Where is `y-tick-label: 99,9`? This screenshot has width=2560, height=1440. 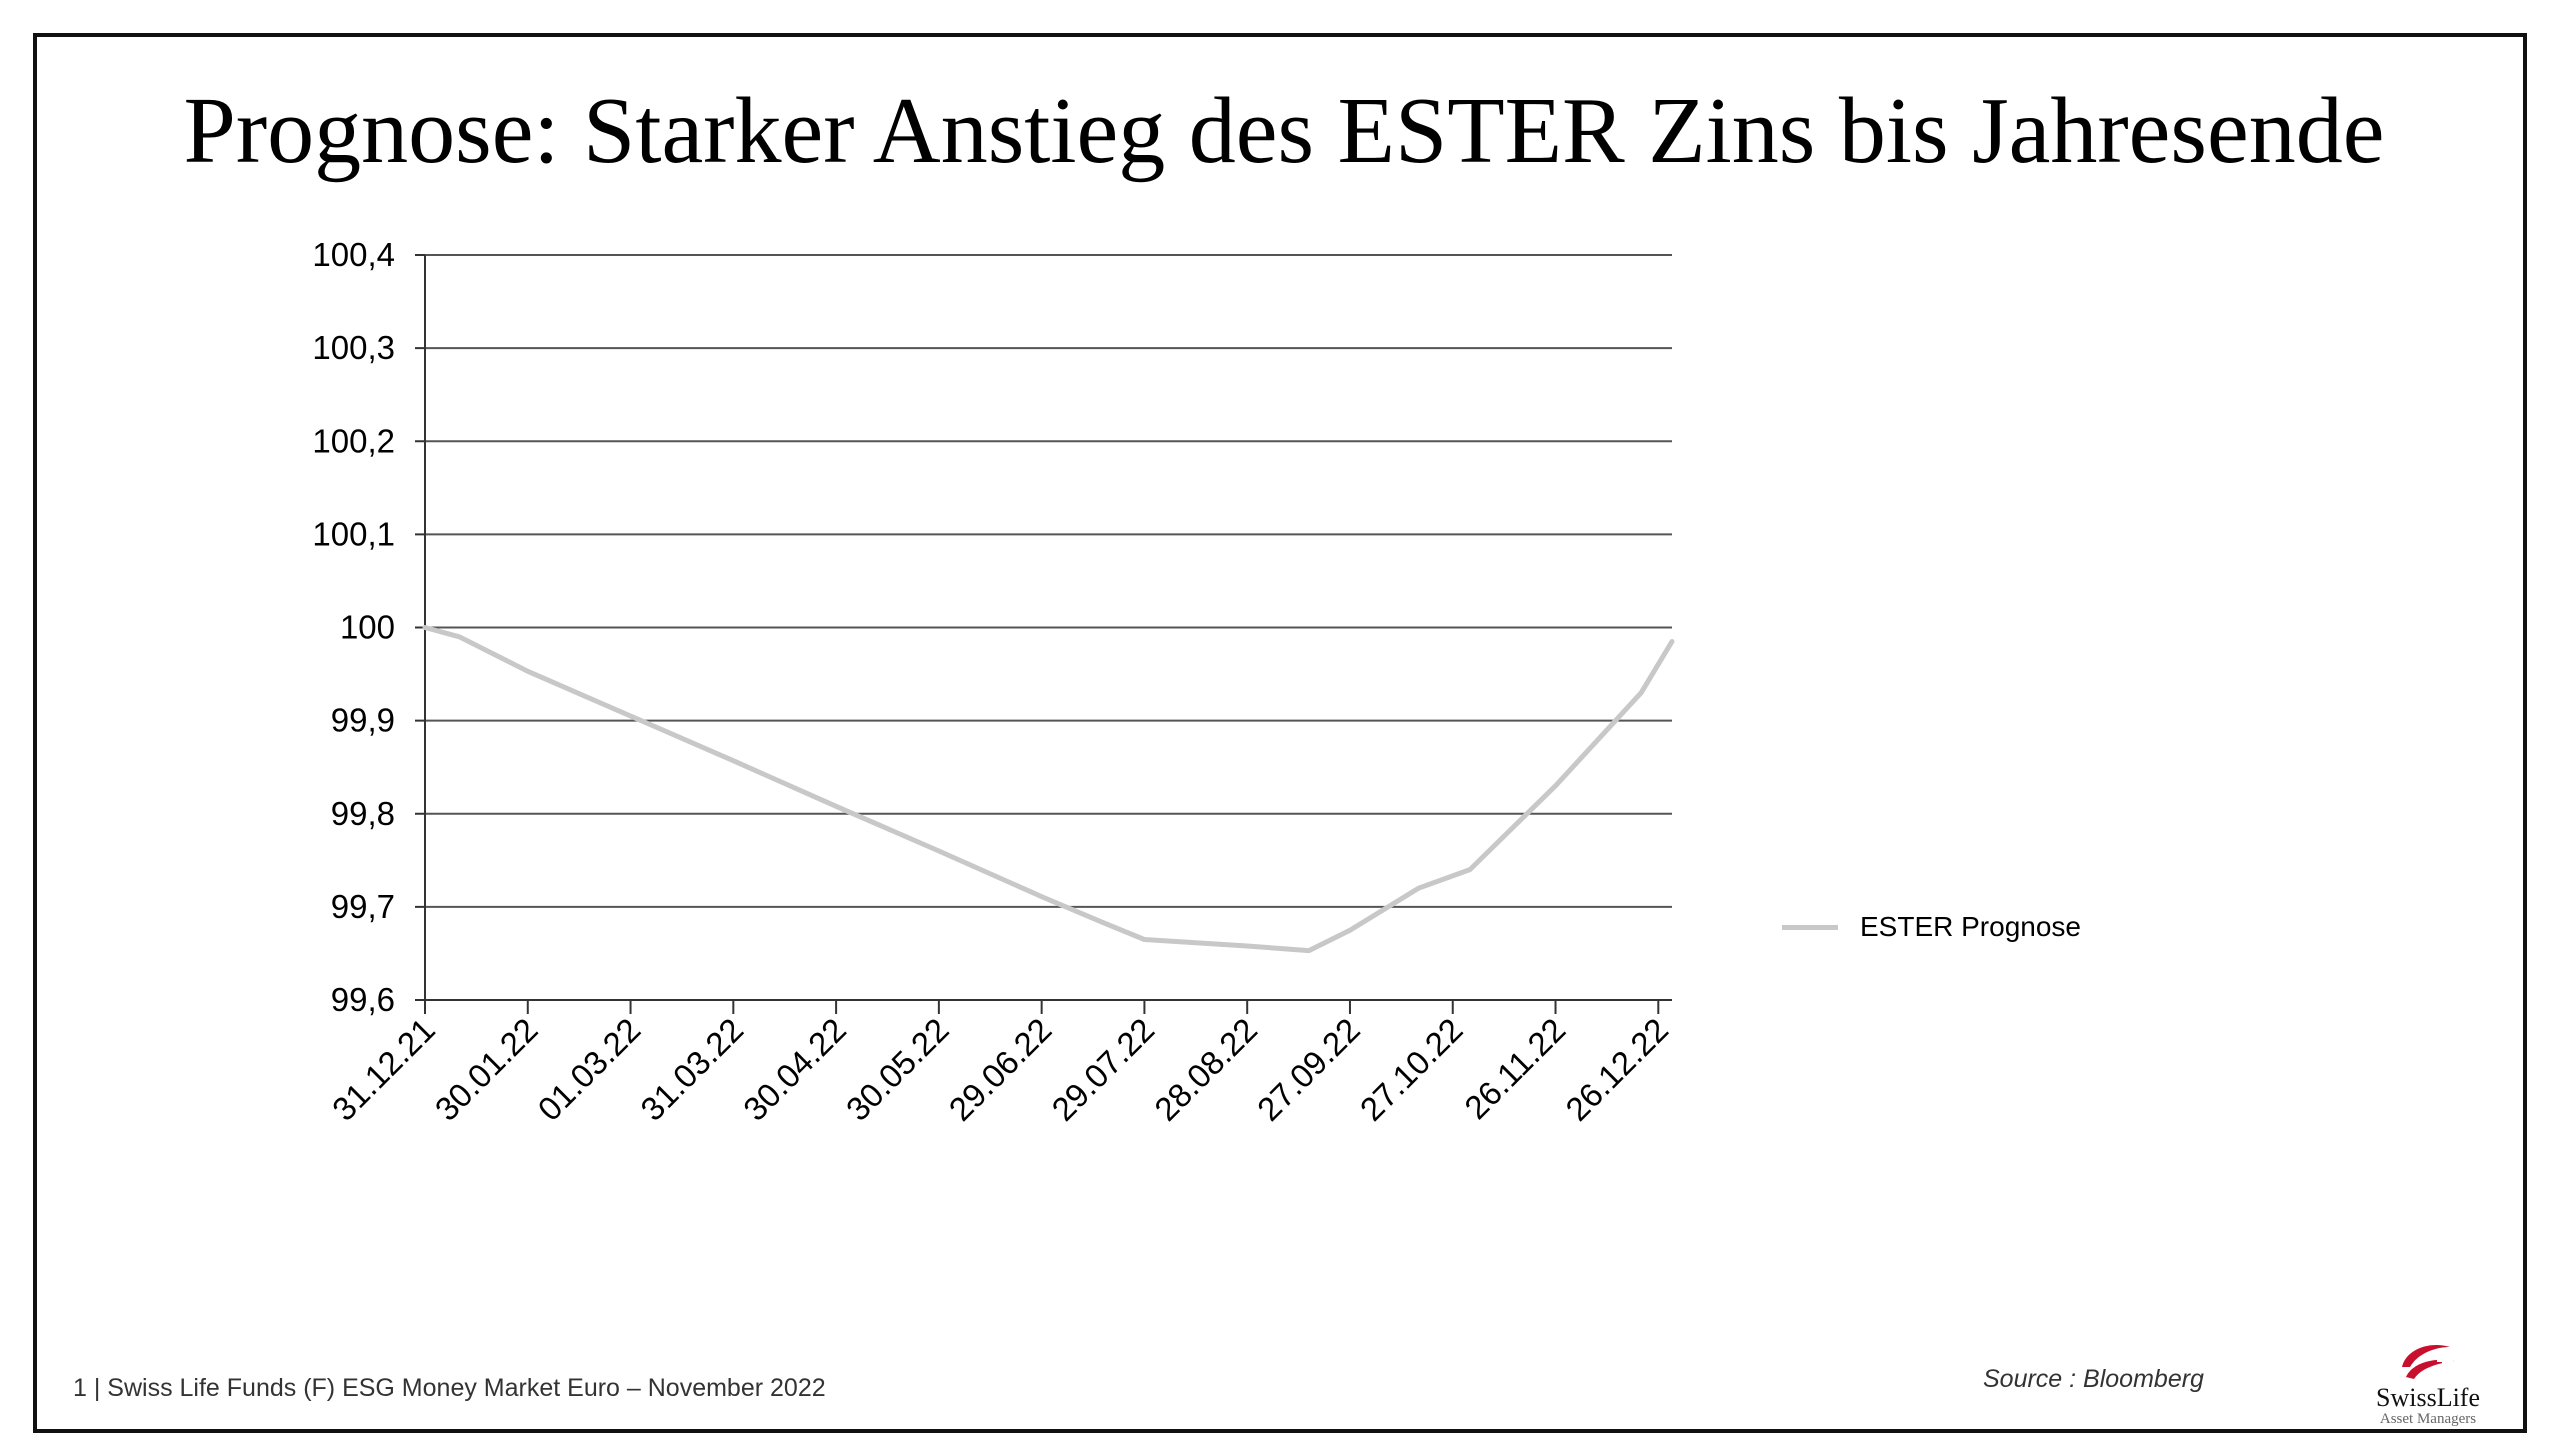
y-tick-label: 99,9 is located at coordinates (363, 720).